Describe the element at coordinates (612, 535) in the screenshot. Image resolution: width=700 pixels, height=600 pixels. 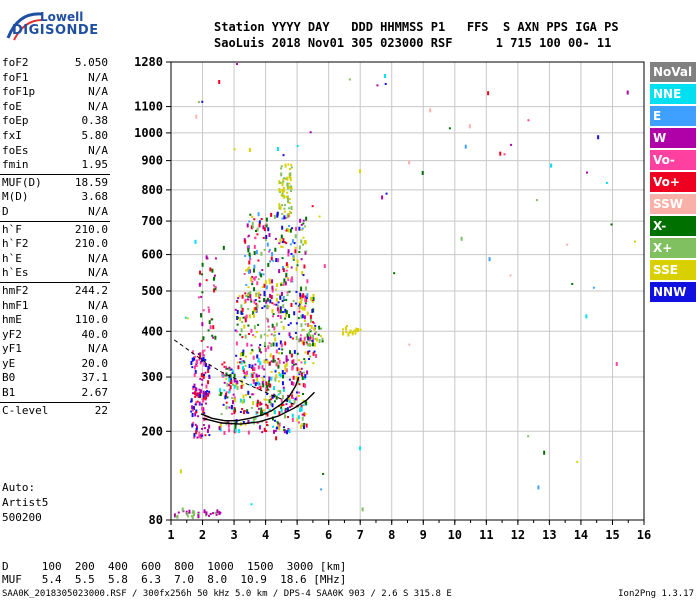
I see `x-tick-label: 15` at that location.